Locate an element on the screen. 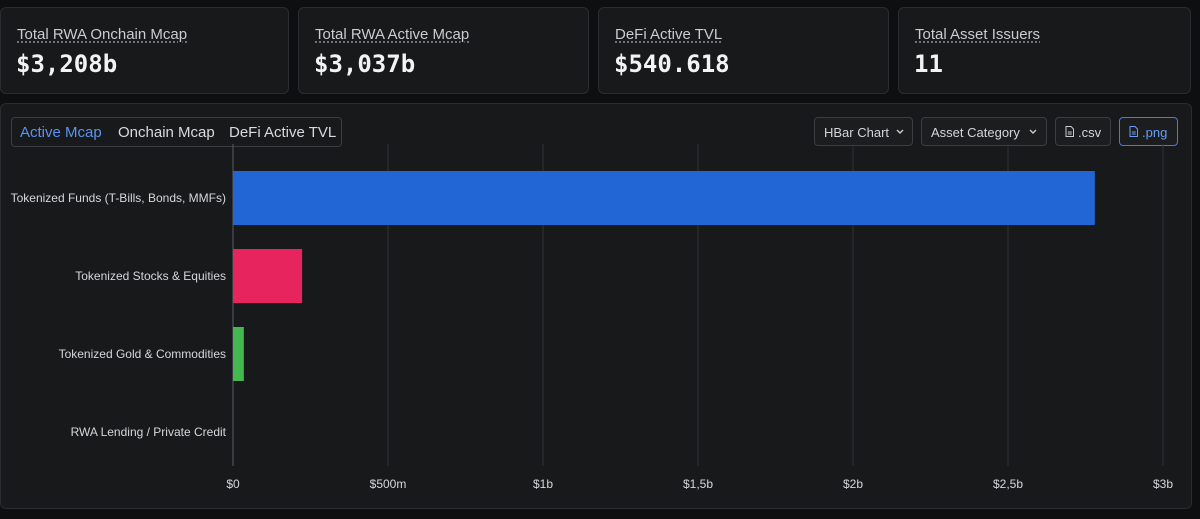 This screenshot has width=1200, height=519. stat-value: $540.618 is located at coordinates (672, 64).